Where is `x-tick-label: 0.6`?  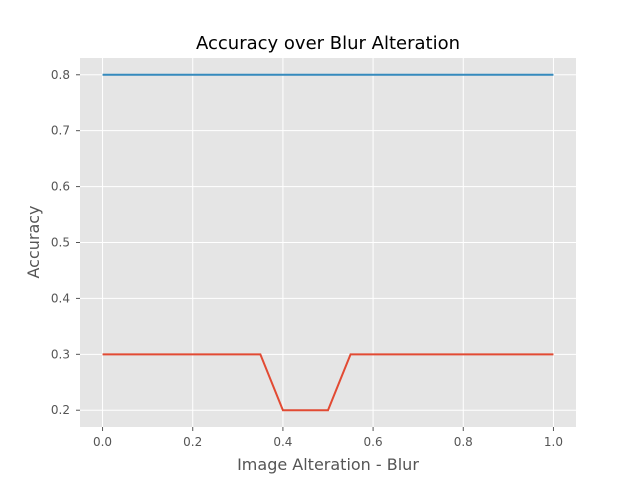
x-tick-label: 0.6 is located at coordinates (373, 442).